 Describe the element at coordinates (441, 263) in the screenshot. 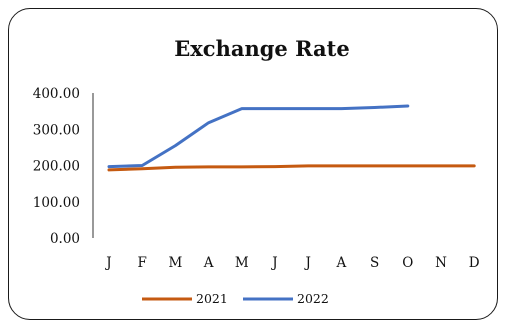

I see `x-tick-label: N` at that location.